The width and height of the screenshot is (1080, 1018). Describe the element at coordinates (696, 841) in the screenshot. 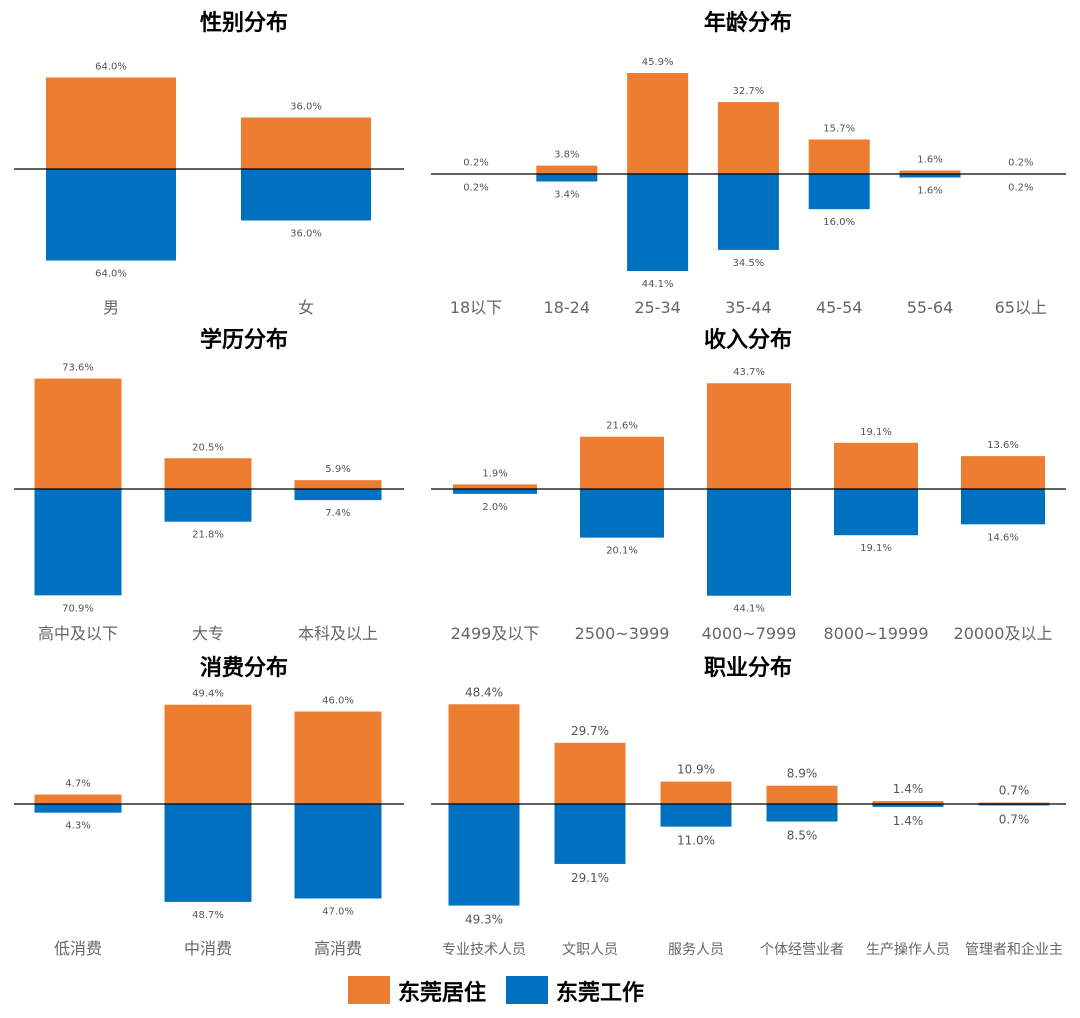

I see `value-label-work: 11.0%` at that location.